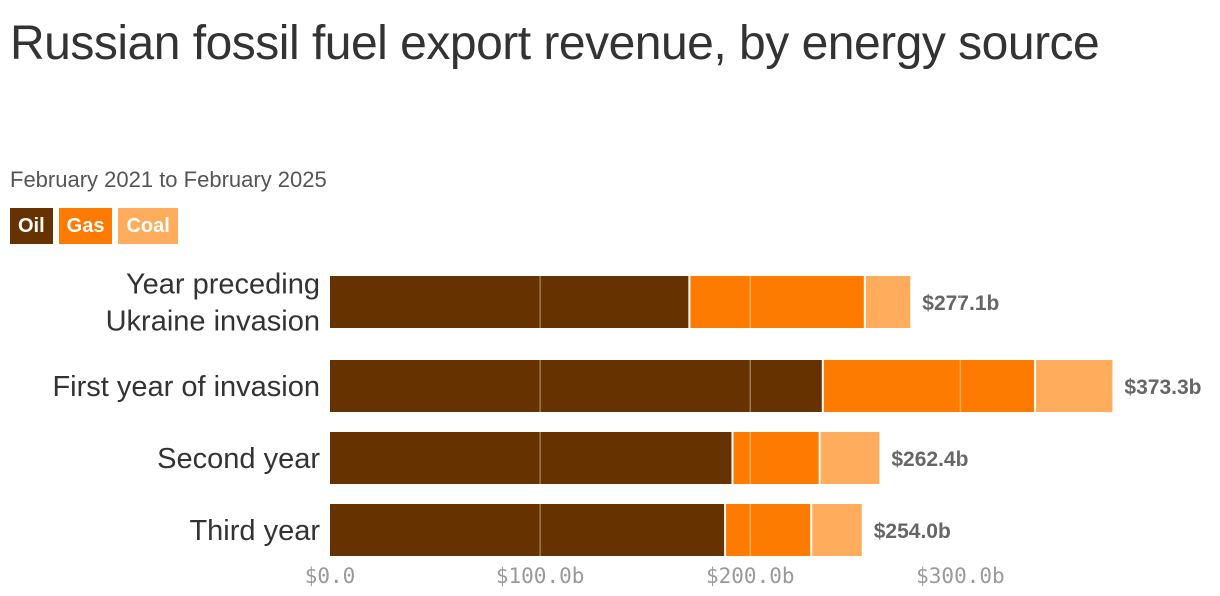  What do you see at coordinates (238, 459) in the screenshot?
I see `category-label-2: Second year` at bounding box center [238, 459].